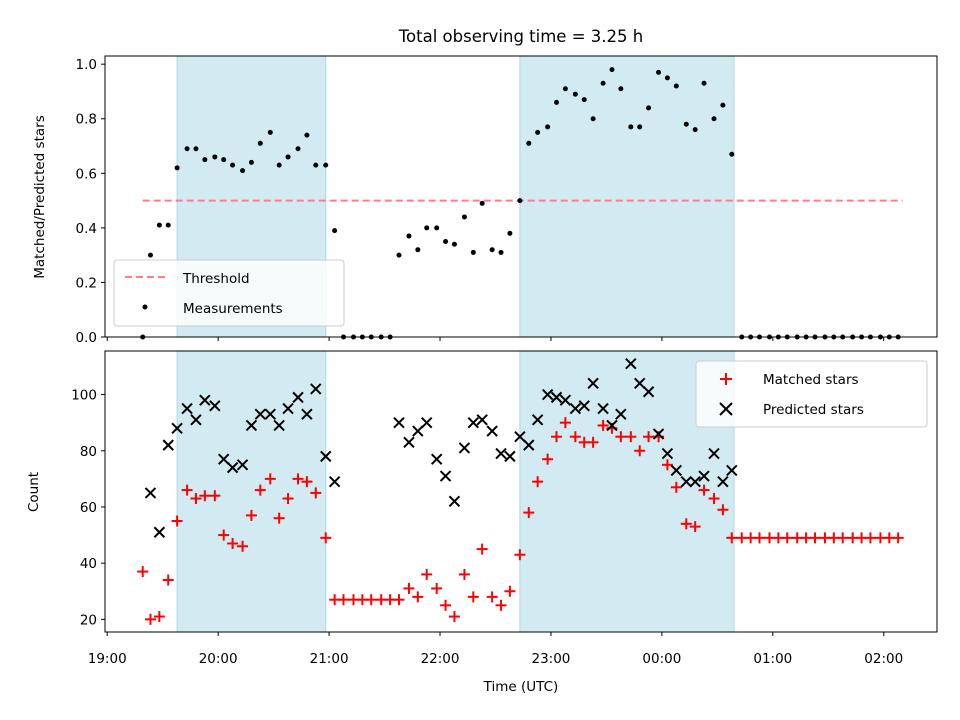 This screenshot has height=720, width=960. What do you see at coordinates (229, 293) in the screenshot?
I see `top-legend-box` at bounding box center [229, 293].